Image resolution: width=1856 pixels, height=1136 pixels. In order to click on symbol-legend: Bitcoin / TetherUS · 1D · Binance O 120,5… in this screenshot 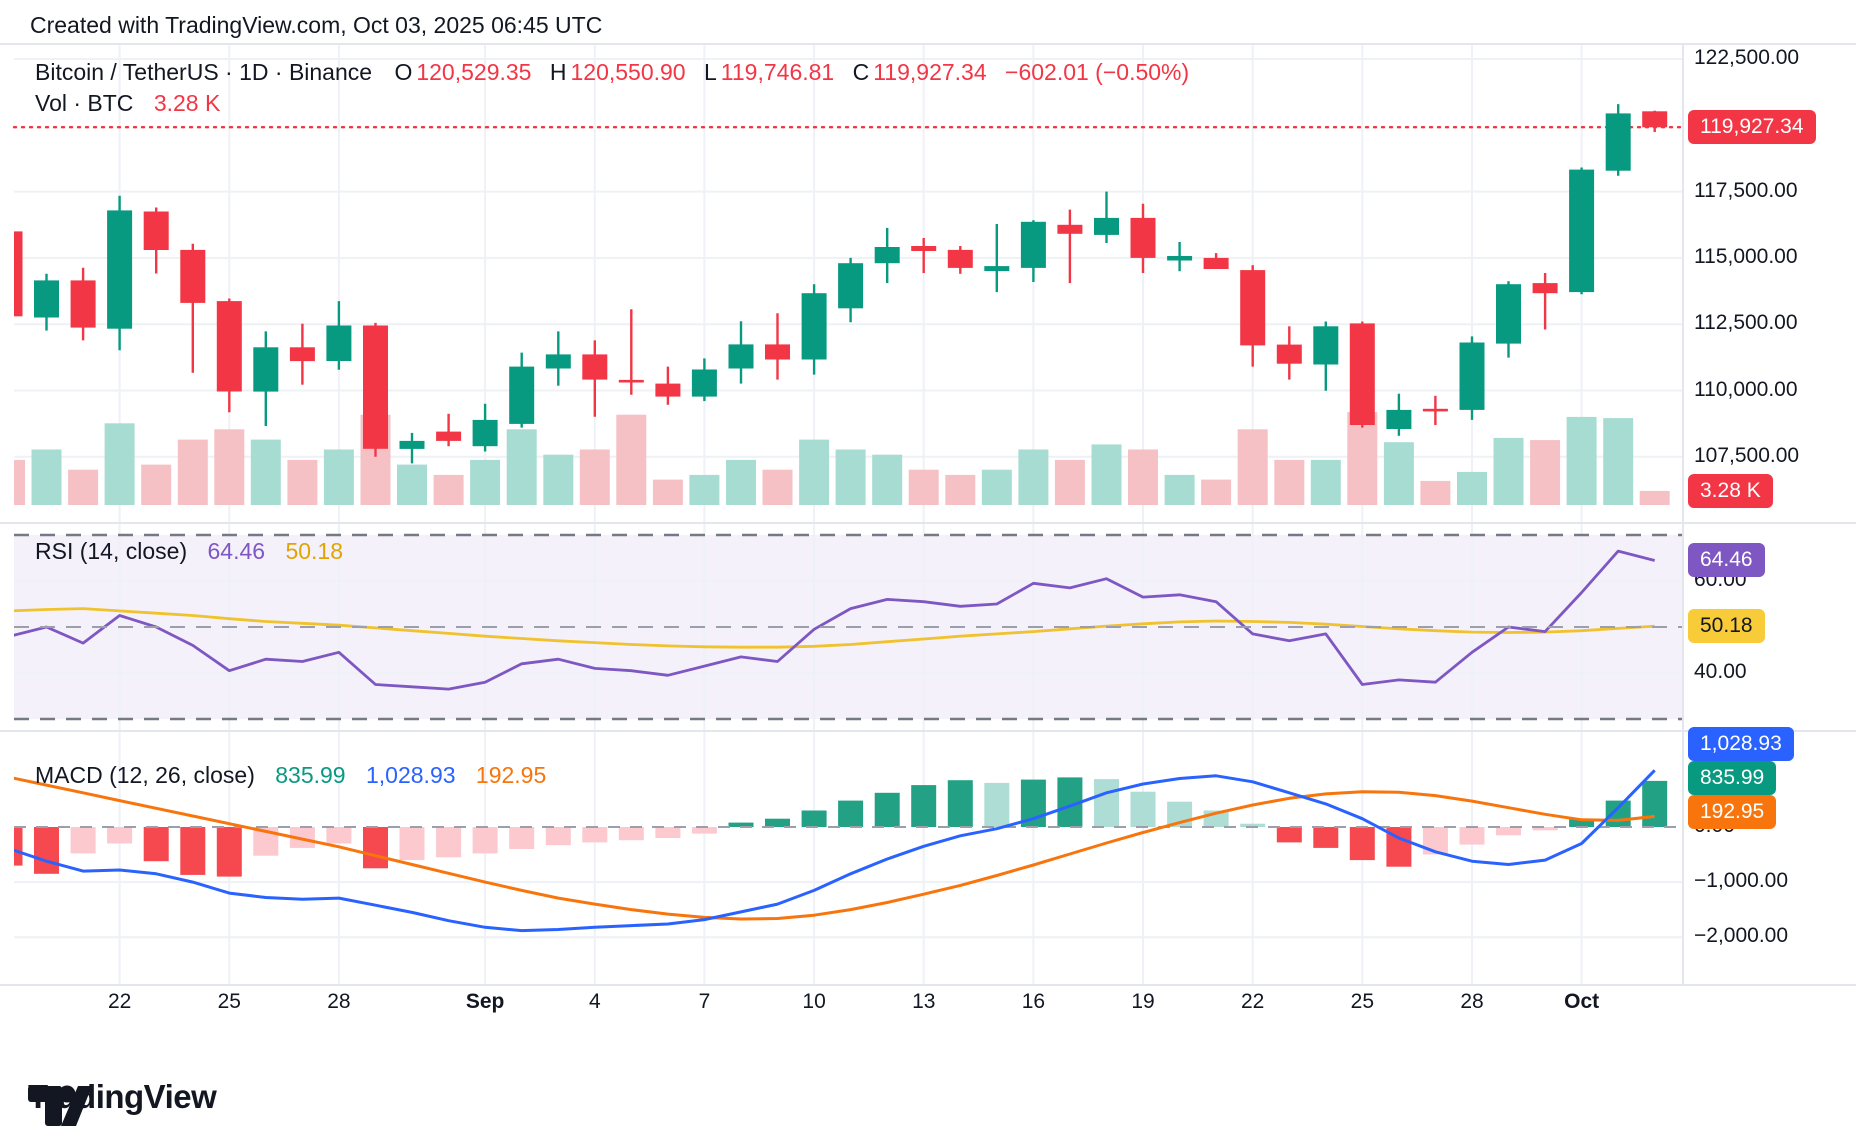, I will do `click(614, 72)`.